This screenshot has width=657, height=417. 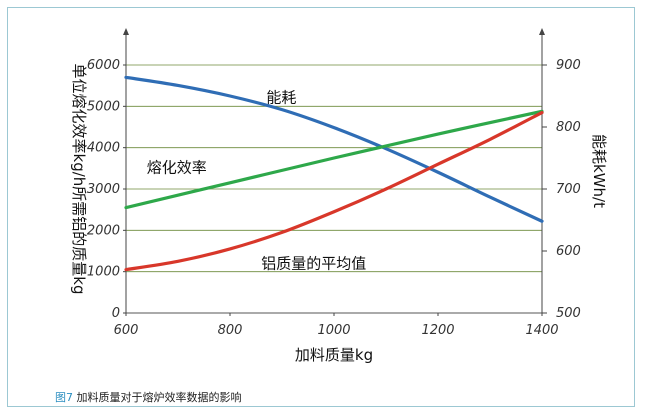 I want to click on y-left-tick-label: 0, so click(x=116, y=313).